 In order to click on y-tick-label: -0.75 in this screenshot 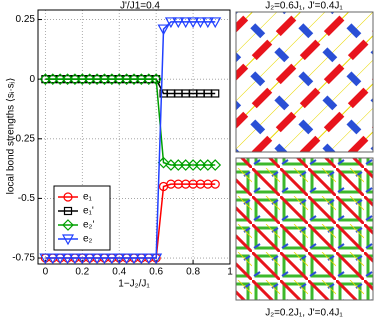, I will do `click(23, 258)`.